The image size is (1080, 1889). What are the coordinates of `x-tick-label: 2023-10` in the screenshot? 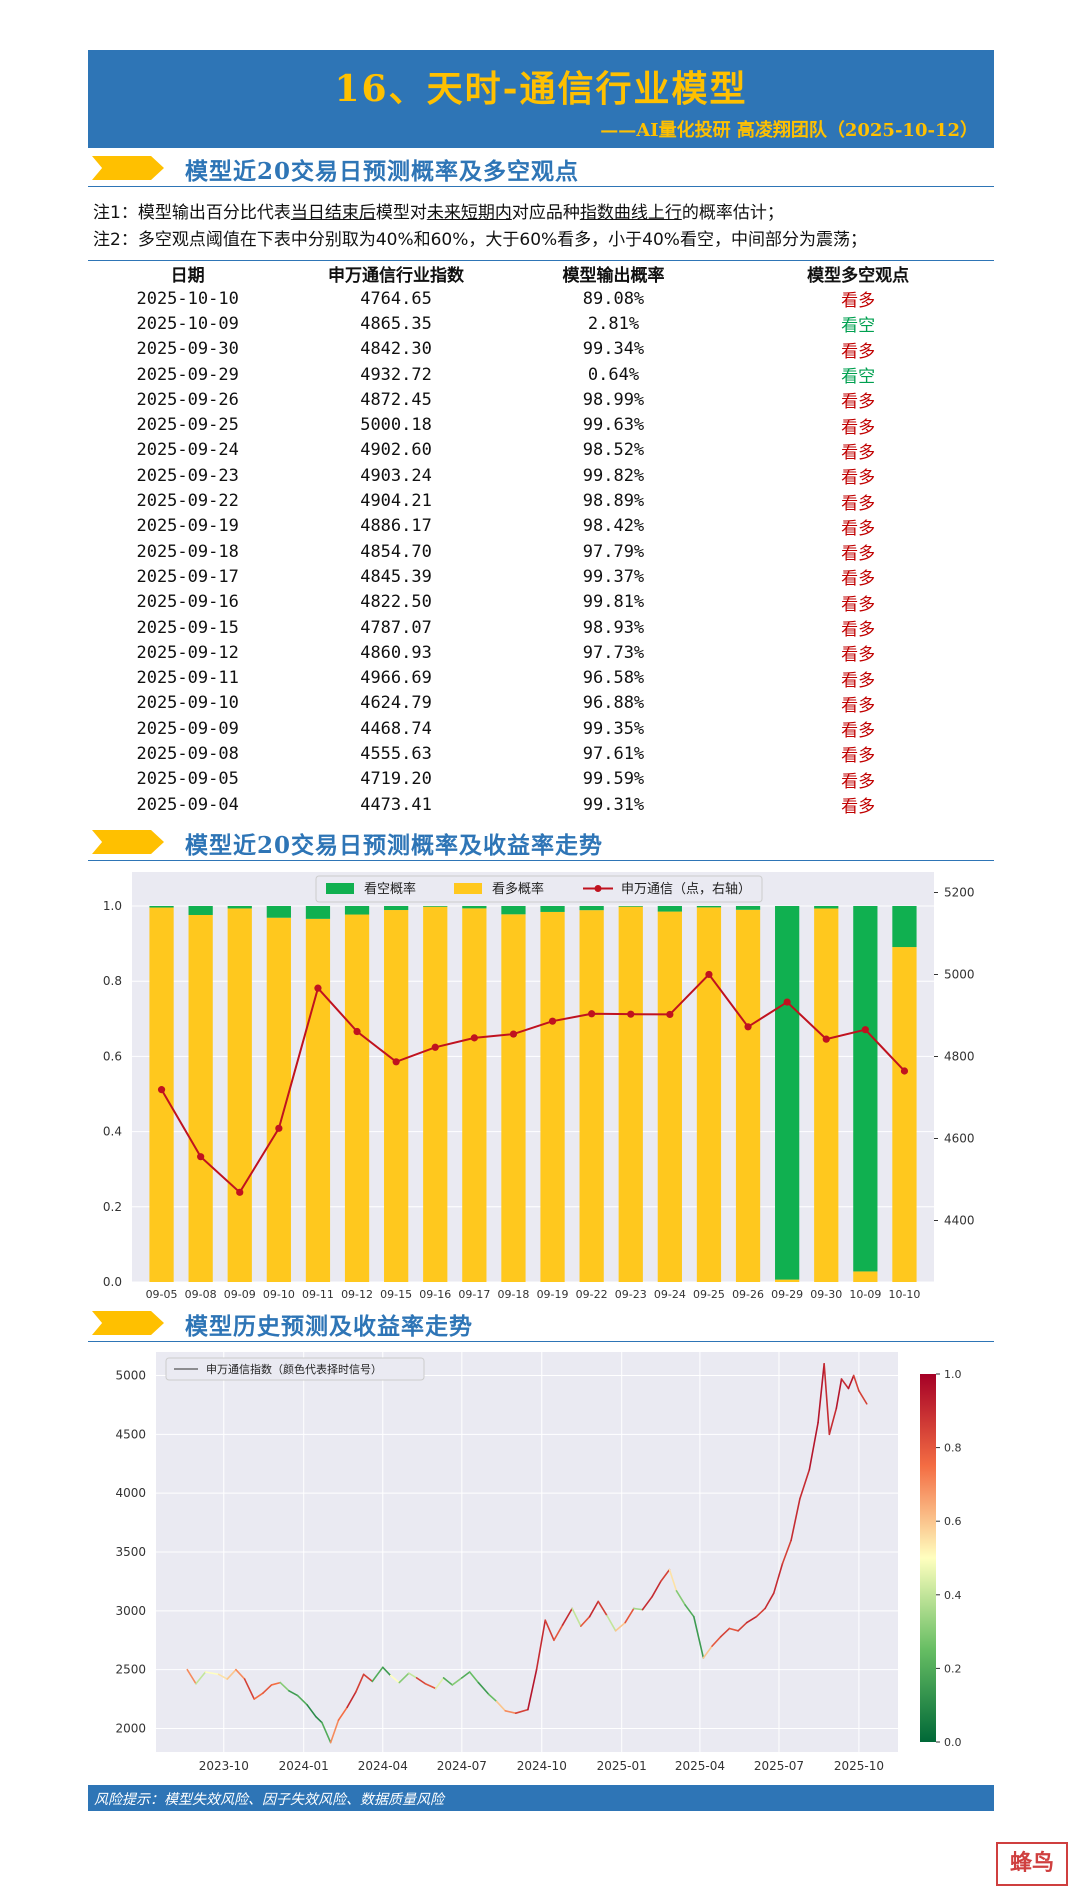 It's located at (224, 1766).